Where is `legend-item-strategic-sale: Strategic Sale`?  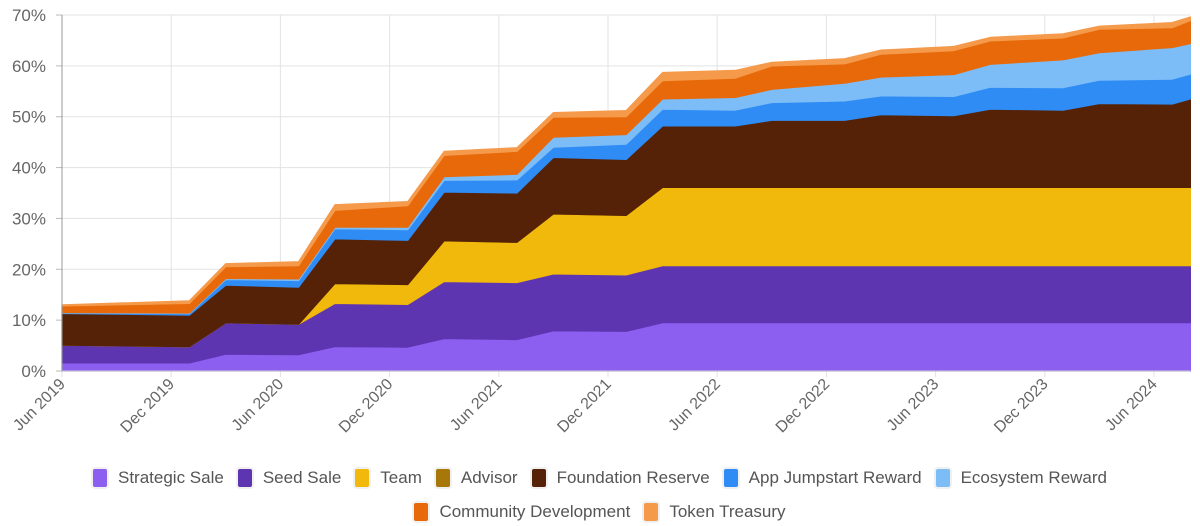
legend-item-strategic-sale: Strategic Sale is located at coordinates (158, 478).